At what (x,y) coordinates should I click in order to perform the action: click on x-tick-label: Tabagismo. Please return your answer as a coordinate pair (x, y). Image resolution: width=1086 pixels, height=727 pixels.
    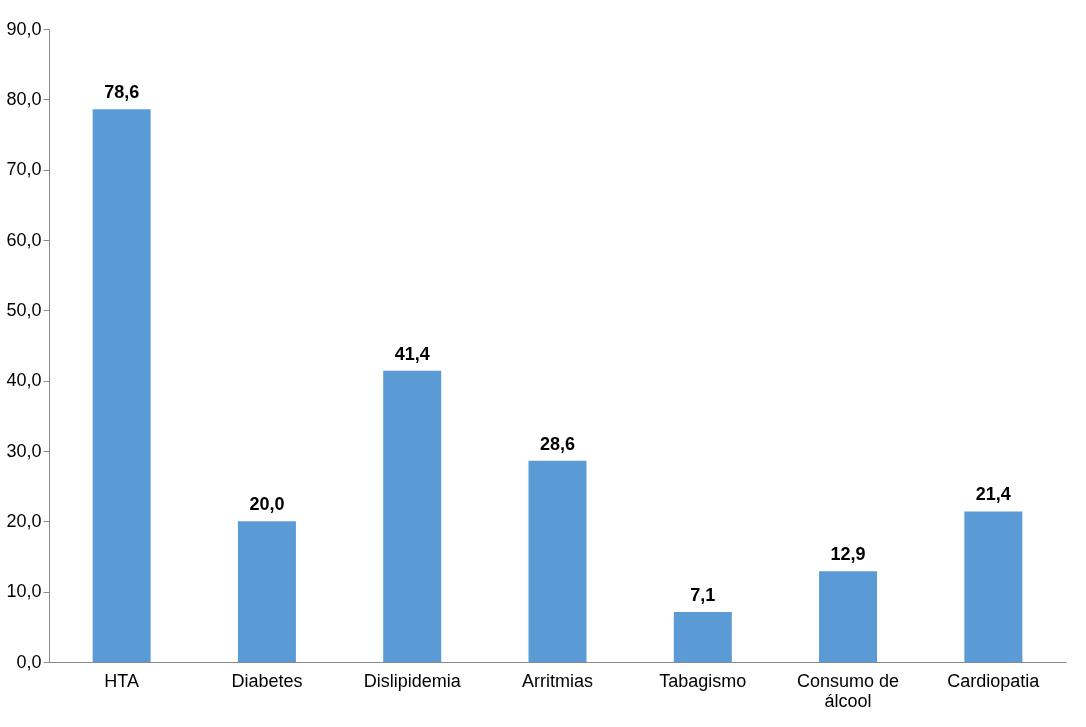
    Looking at the image, I should click on (703, 680).